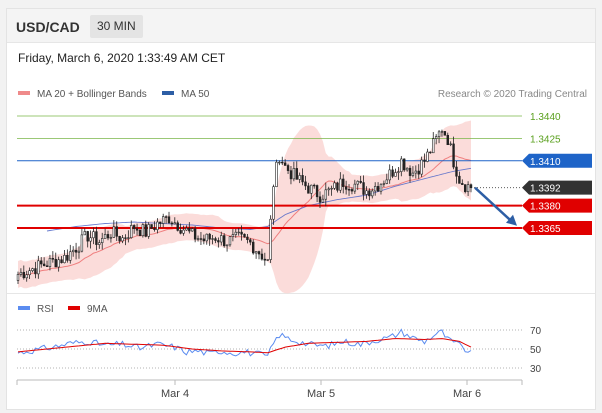 Image resolution: width=602 pixels, height=413 pixels. Describe the element at coordinates (557, 228) in the screenshot. I see `level-tag-1.3365` at that location.